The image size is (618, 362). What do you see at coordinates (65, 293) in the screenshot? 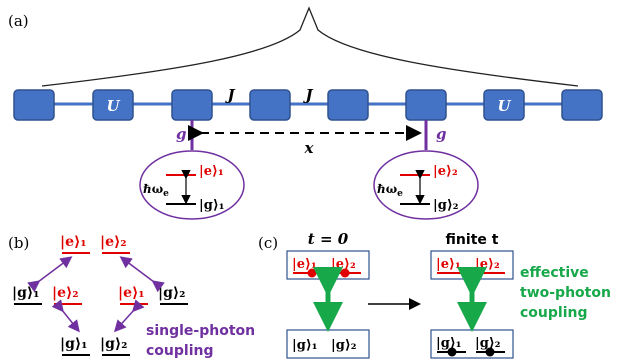
I see `b-midleft-e2: |e⟩₂` at bounding box center [65, 293].